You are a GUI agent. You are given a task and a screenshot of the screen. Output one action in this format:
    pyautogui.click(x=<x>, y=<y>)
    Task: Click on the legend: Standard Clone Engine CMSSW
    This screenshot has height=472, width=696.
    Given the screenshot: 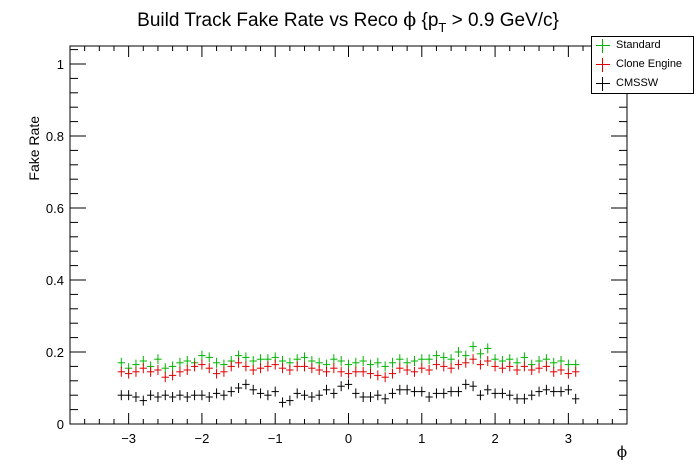 What is the action you would take?
    pyautogui.click(x=642, y=65)
    